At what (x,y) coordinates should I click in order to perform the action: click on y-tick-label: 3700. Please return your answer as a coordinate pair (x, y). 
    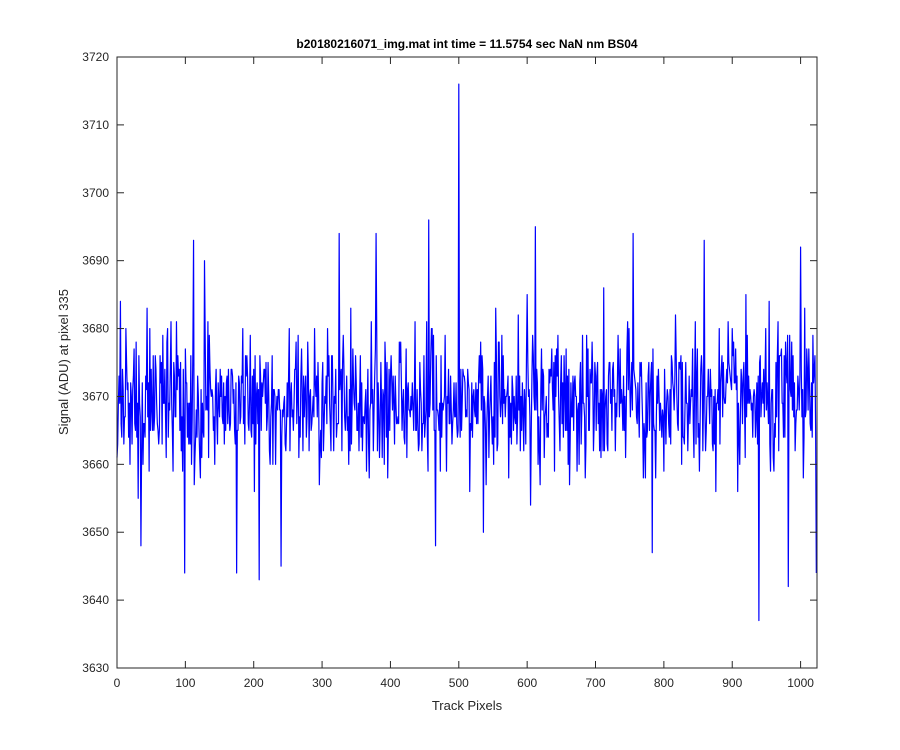
    Looking at the image, I should click on (95, 193).